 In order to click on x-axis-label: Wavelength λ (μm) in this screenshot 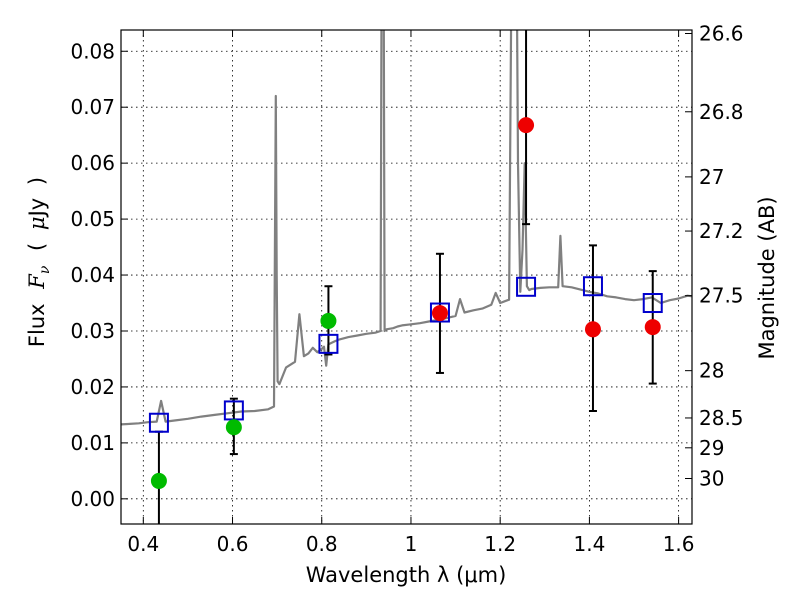, I will do `click(406, 575)`.